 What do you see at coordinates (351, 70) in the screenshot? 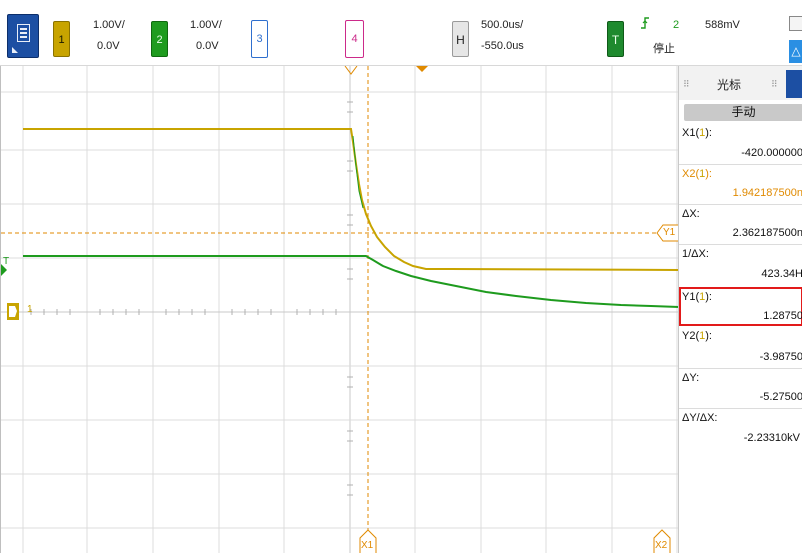
I see `trigger-position-marker` at bounding box center [351, 70].